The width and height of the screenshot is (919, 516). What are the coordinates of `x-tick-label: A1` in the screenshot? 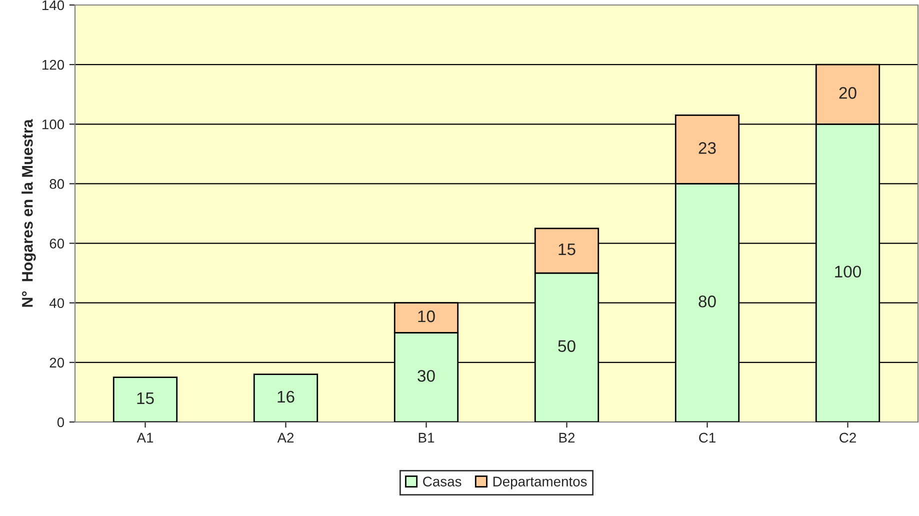 It's located at (145, 437).